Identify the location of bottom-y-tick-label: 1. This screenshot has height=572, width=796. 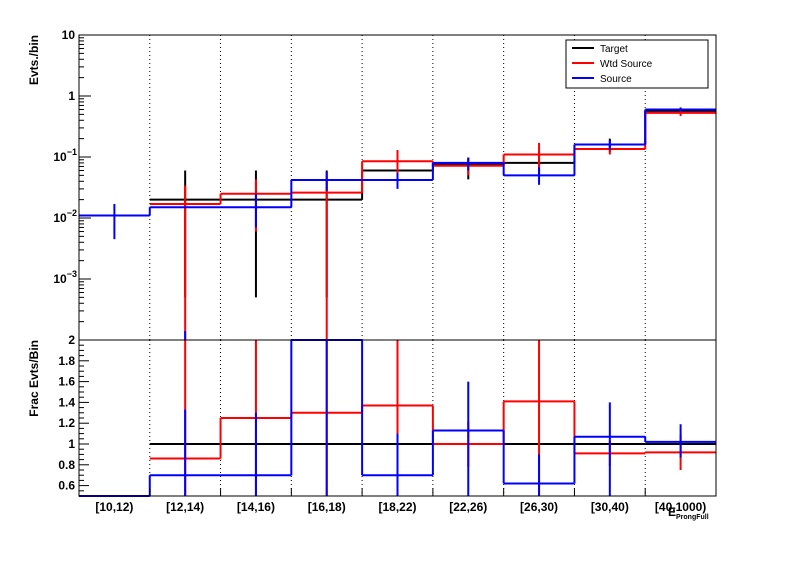
(71, 444).